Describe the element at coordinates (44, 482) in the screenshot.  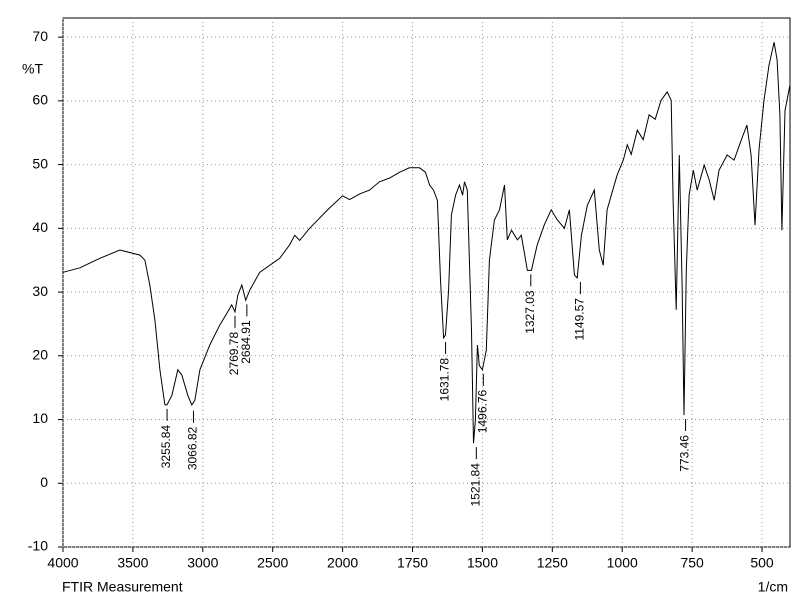
I see `y-tick-label: 0` at that location.